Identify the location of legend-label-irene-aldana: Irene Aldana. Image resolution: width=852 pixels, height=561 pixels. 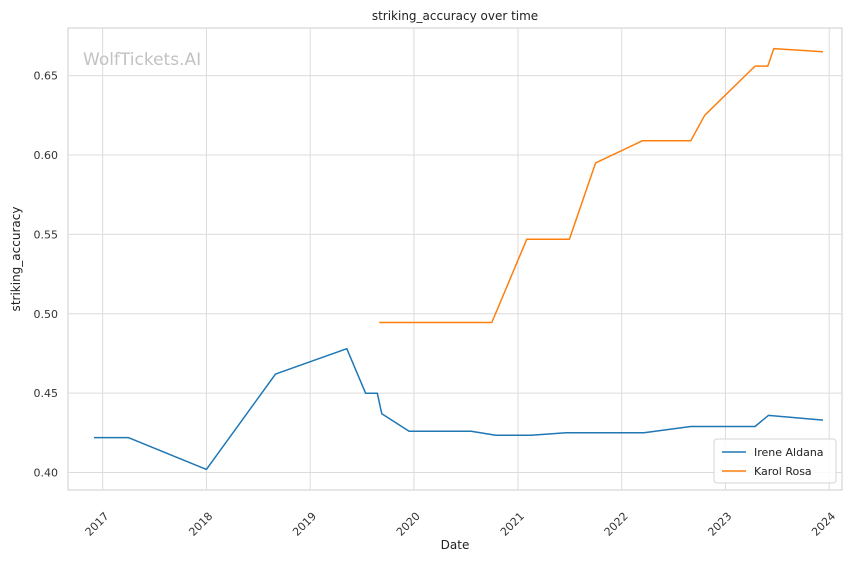
(789, 452).